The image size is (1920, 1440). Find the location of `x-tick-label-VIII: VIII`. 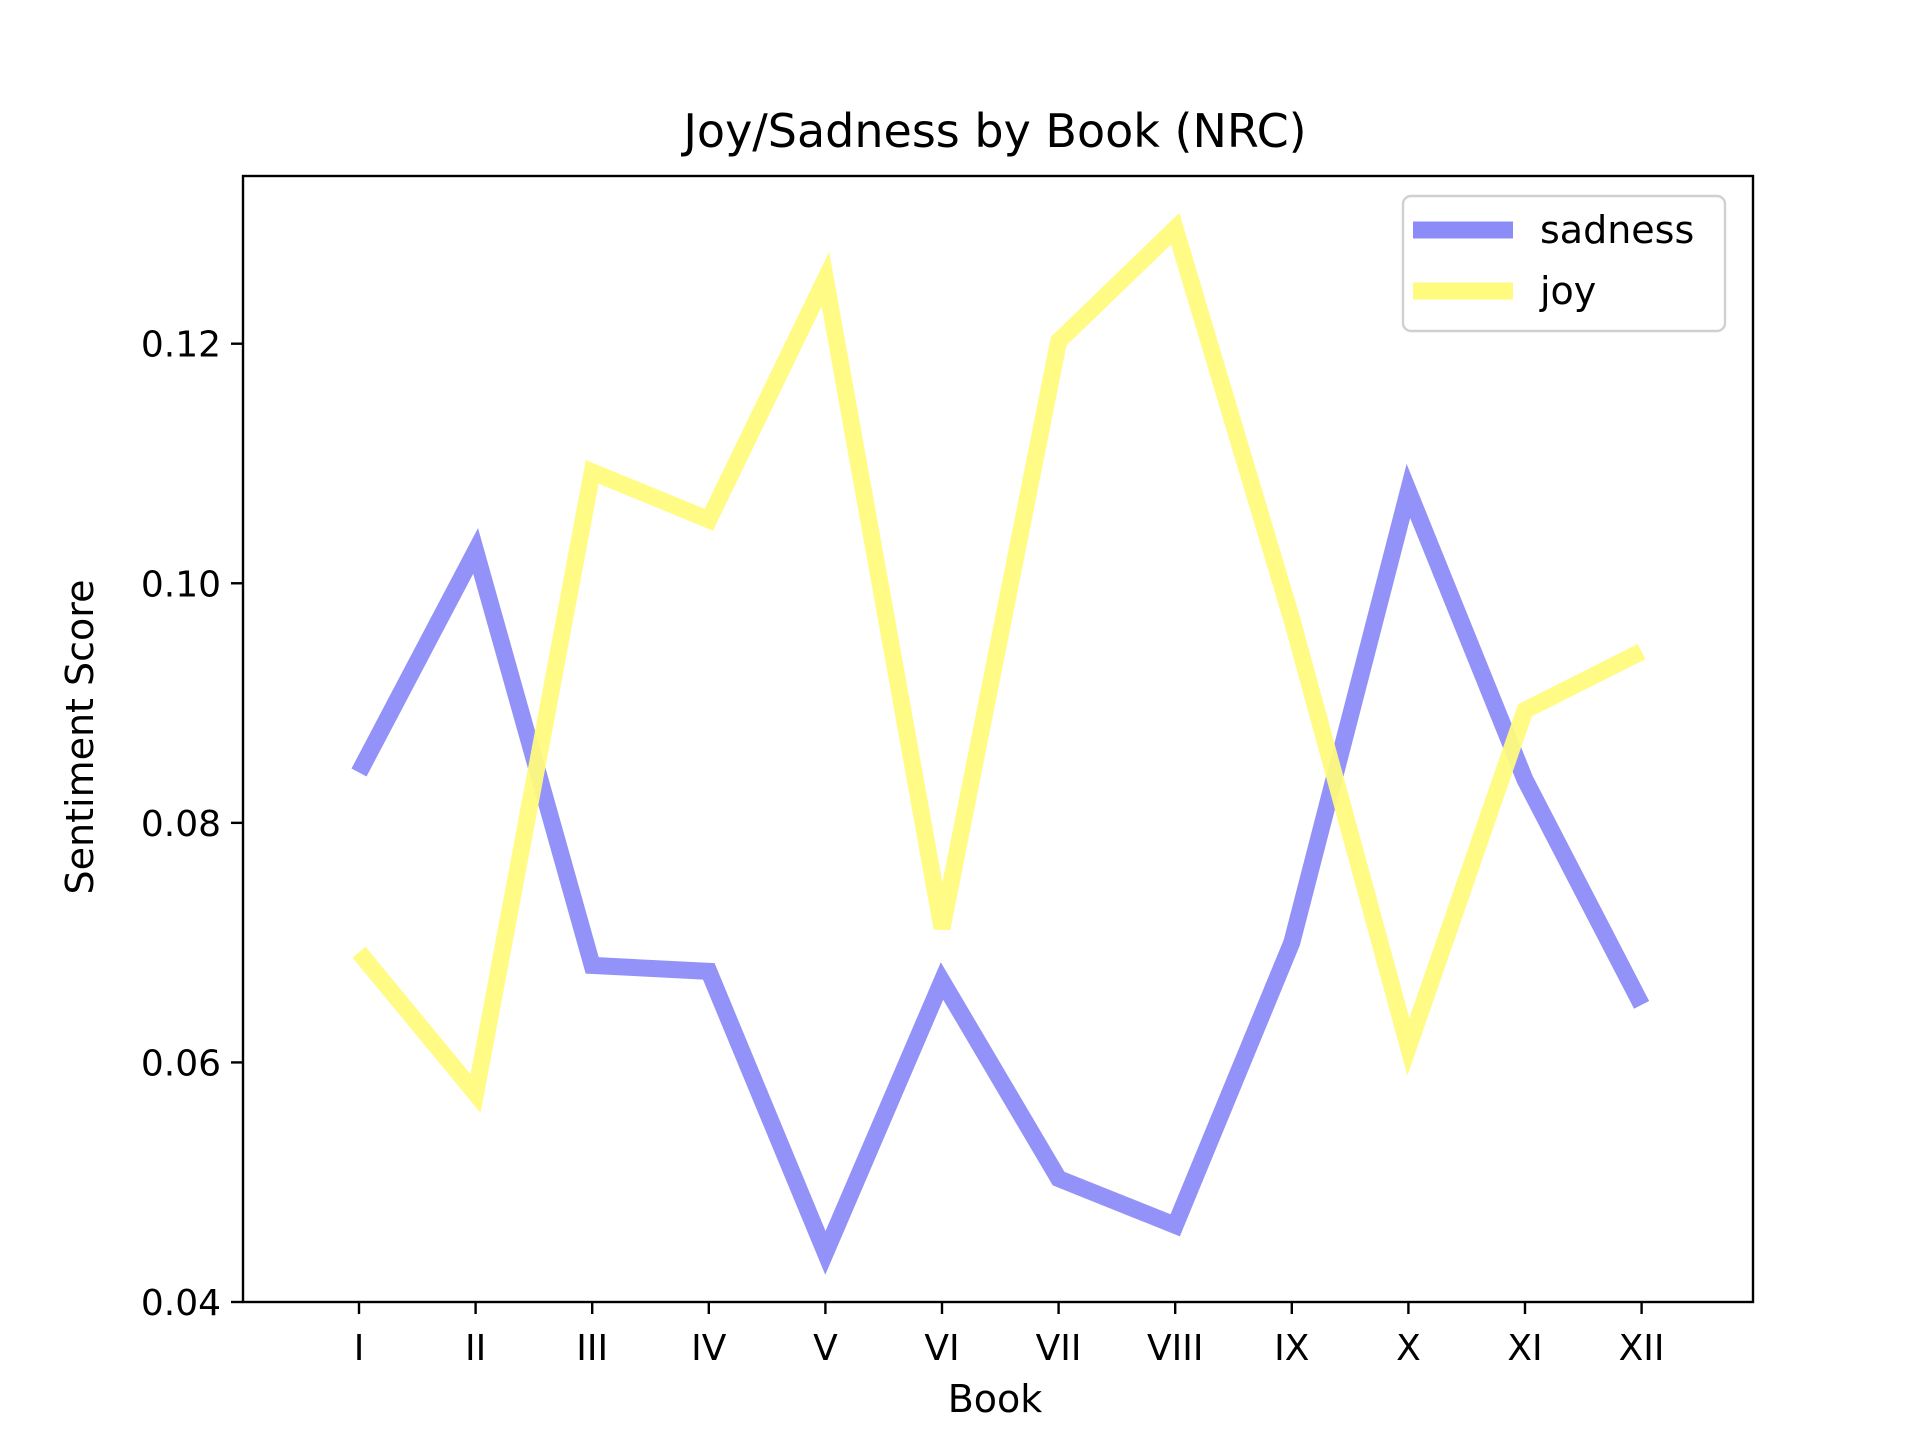

x-tick-label-VIII: VIII is located at coordinates (1175, 1348).